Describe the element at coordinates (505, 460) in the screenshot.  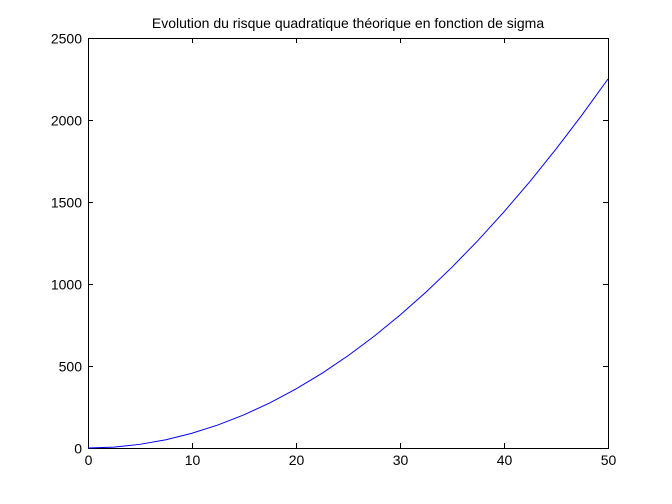
I see `x-tick-label: 40` at that location.